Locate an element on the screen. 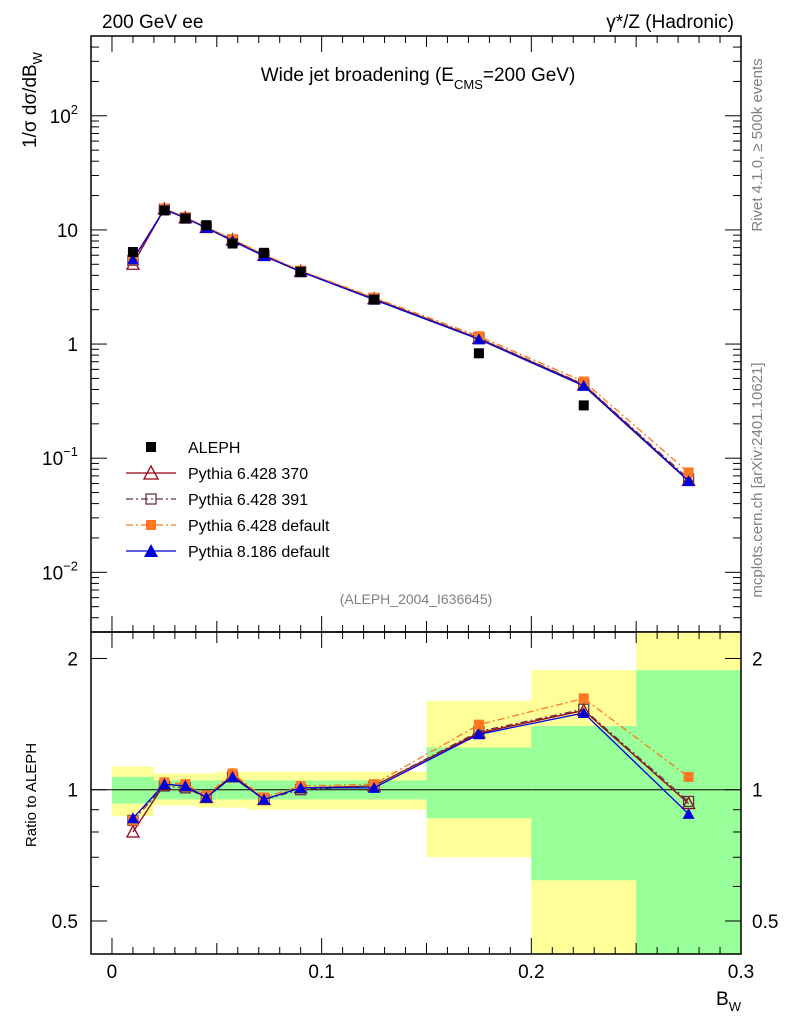  analysis-watermark: (ALEPH_2004_I636645) is located at coordinates (416, 599).